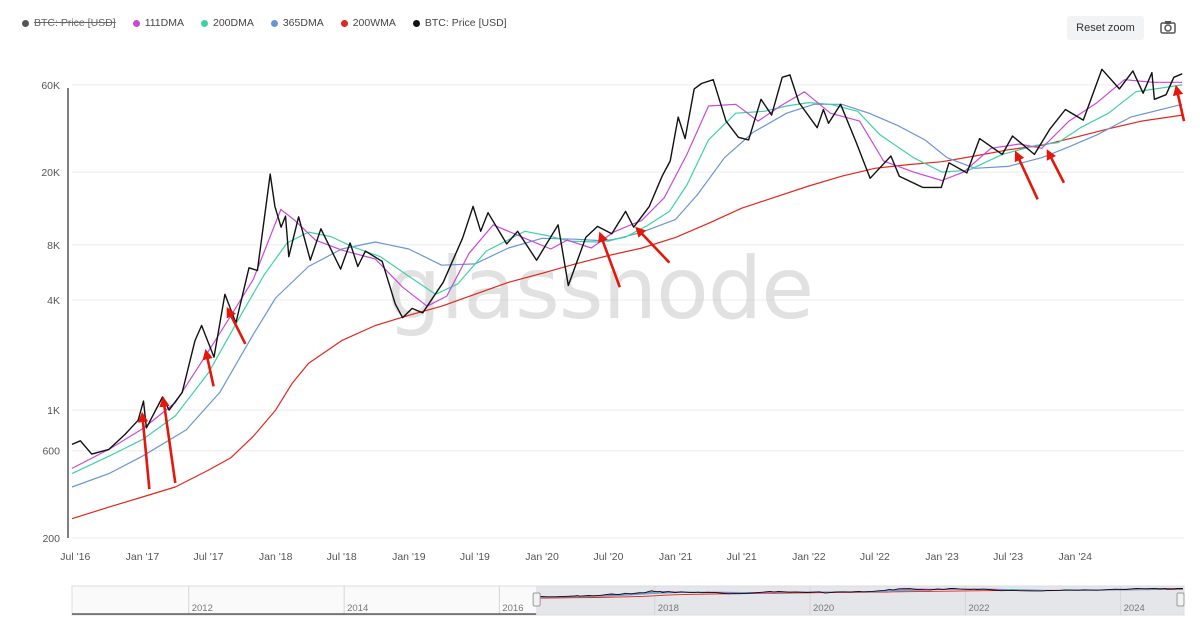 The height and width of the screenshot is (617, 1200). What do you see at coordinates (742, 557) in the screenshot?
I see `x-tick-label: Jul '21` at bounding box center [742, 557].